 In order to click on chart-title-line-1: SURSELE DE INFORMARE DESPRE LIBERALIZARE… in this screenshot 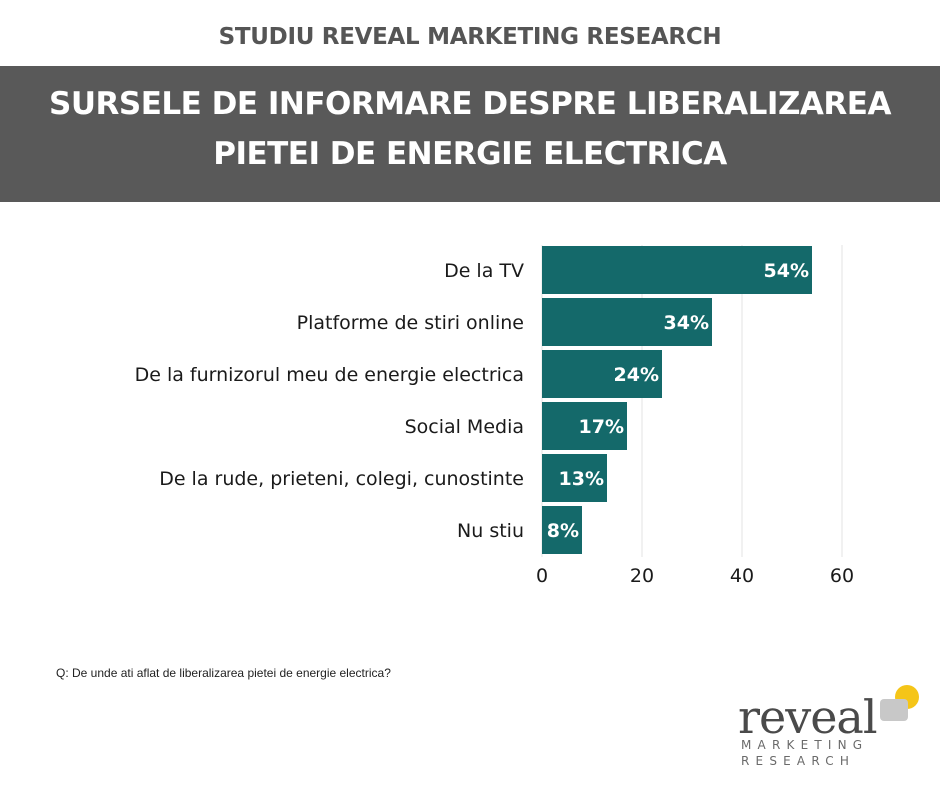, I will do `click(470, 104)`.